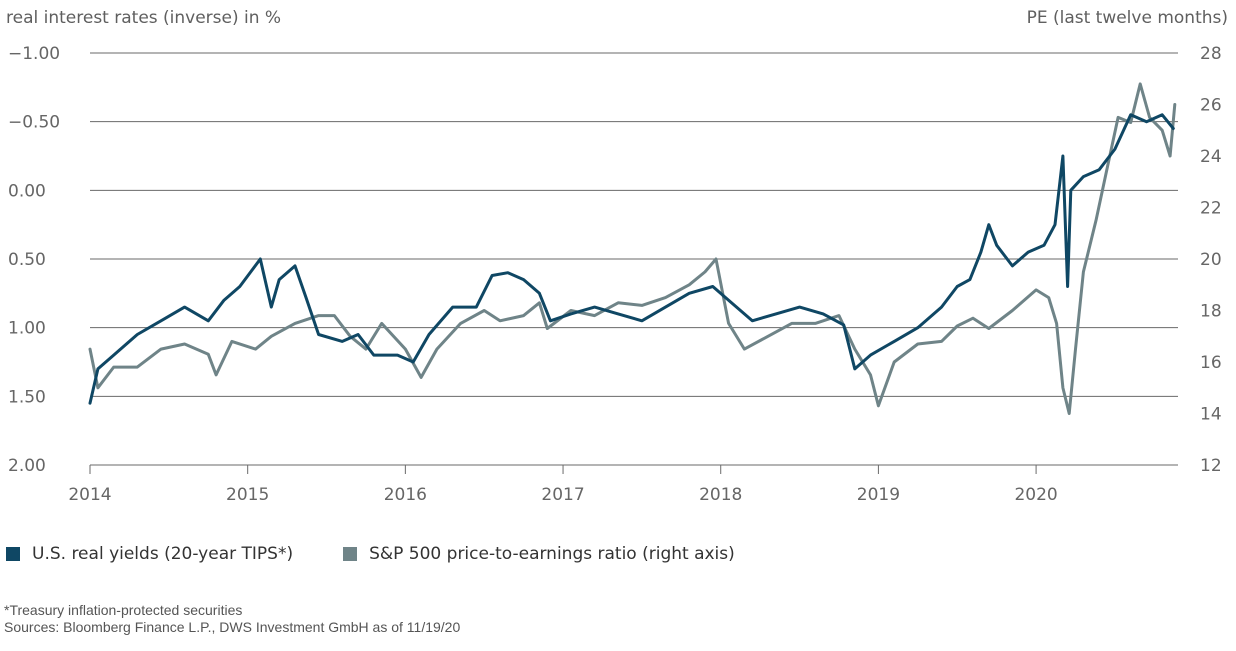 The width and height of the screenshot is (1236, 651). Describe the element at coordinates (1035, 495) in the screenshot. I see `x-axis-tick-label: 2020` at that location.